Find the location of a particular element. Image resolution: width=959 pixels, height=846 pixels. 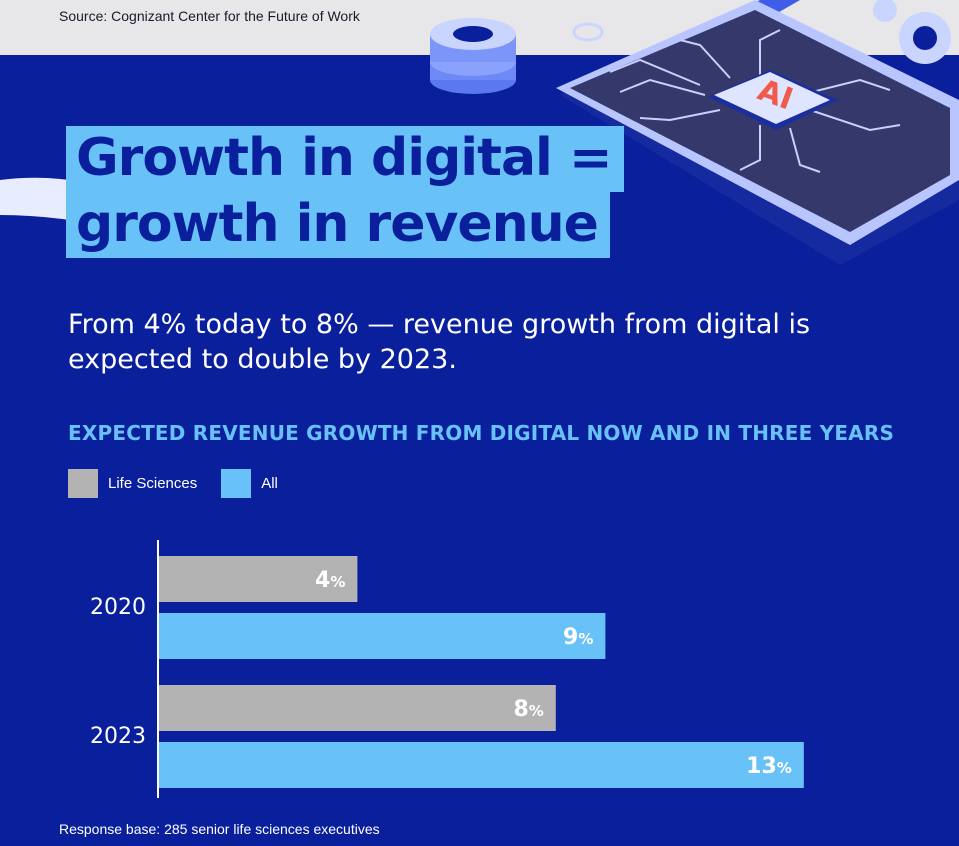

bar-all-2023 is located at coordinates (481, 765).